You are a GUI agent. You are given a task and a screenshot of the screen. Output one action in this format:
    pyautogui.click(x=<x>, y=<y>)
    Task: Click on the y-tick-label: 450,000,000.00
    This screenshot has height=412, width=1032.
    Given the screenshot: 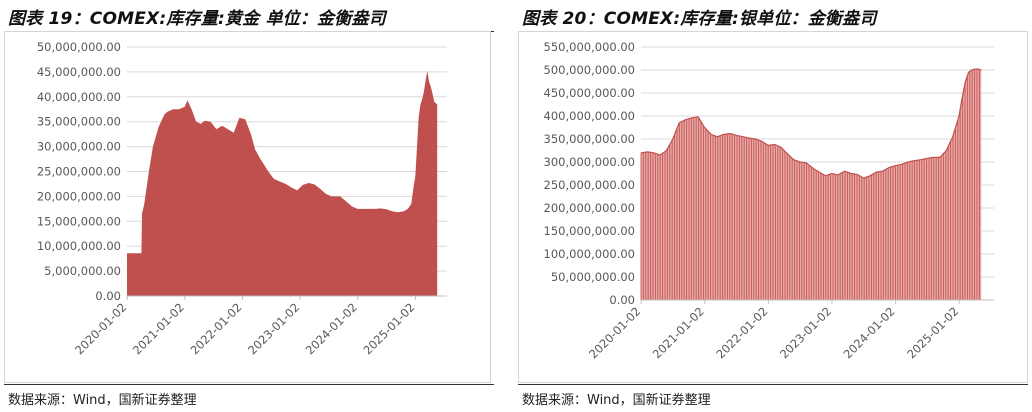 What is the action you would take?
    pyautogui.click(x=589, y=93)
    